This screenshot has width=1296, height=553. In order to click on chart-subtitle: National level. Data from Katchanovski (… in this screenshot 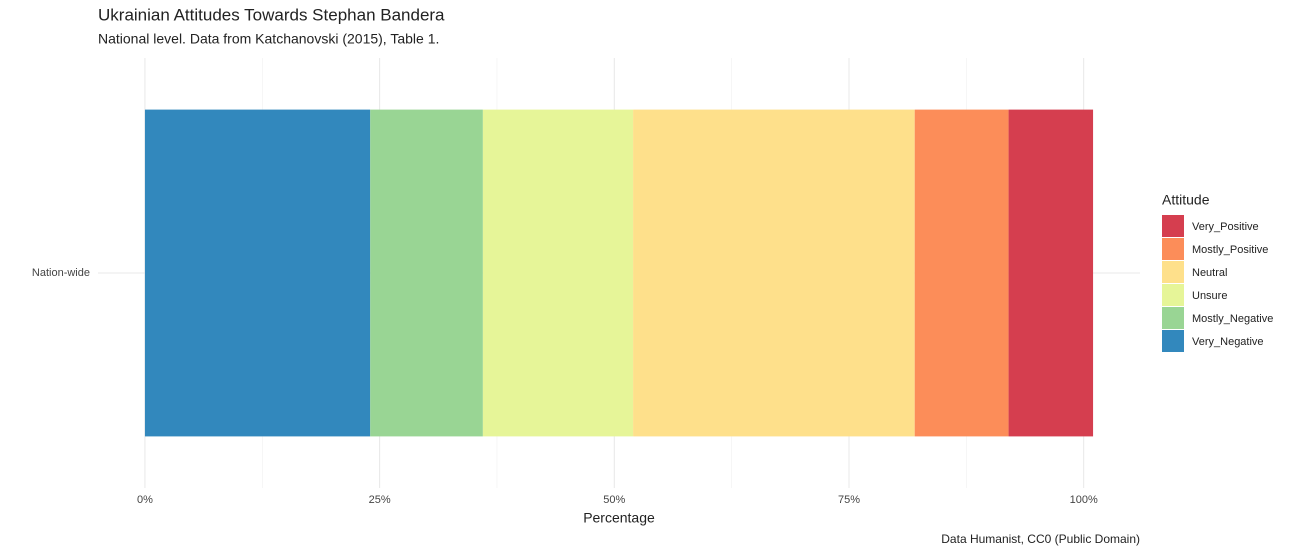, I will do `click(268, 39)`.